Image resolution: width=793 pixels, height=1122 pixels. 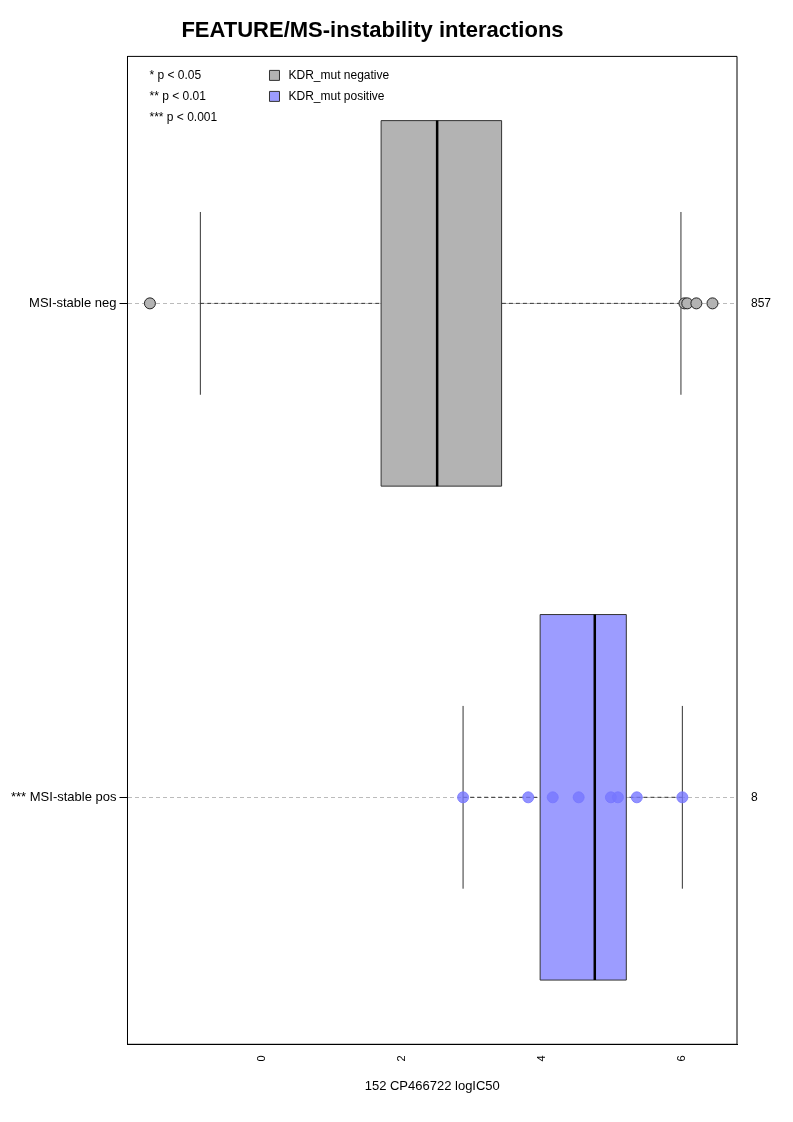 What do you see at coordinates (339, 74) in the screenshot?
I see `legend-label: KDR_mut negative` at bounding box center [339, 74].